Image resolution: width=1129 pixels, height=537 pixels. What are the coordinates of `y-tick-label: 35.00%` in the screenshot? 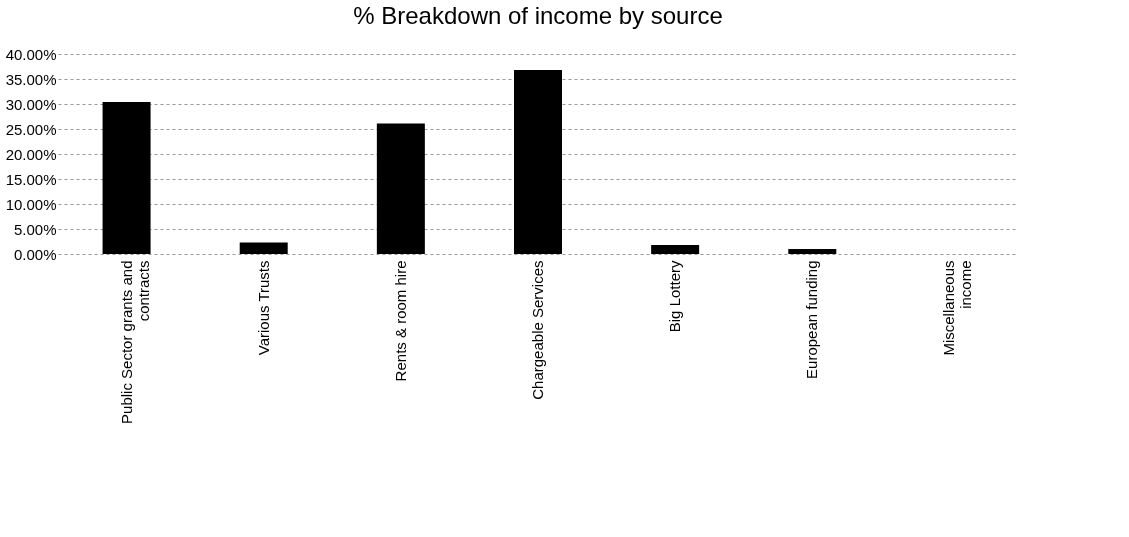 It's located at (31, 79).